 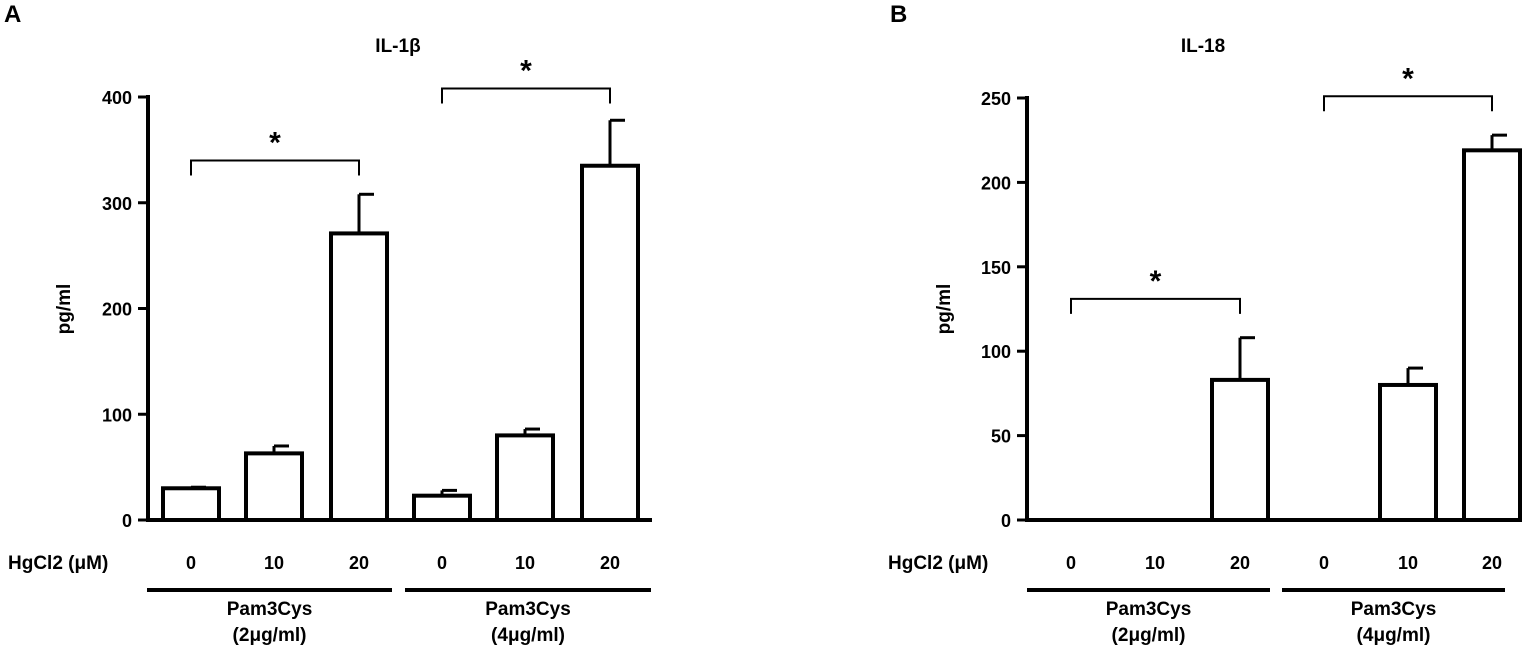 I want to click on panel-label: B, so click(x=898, y=14).